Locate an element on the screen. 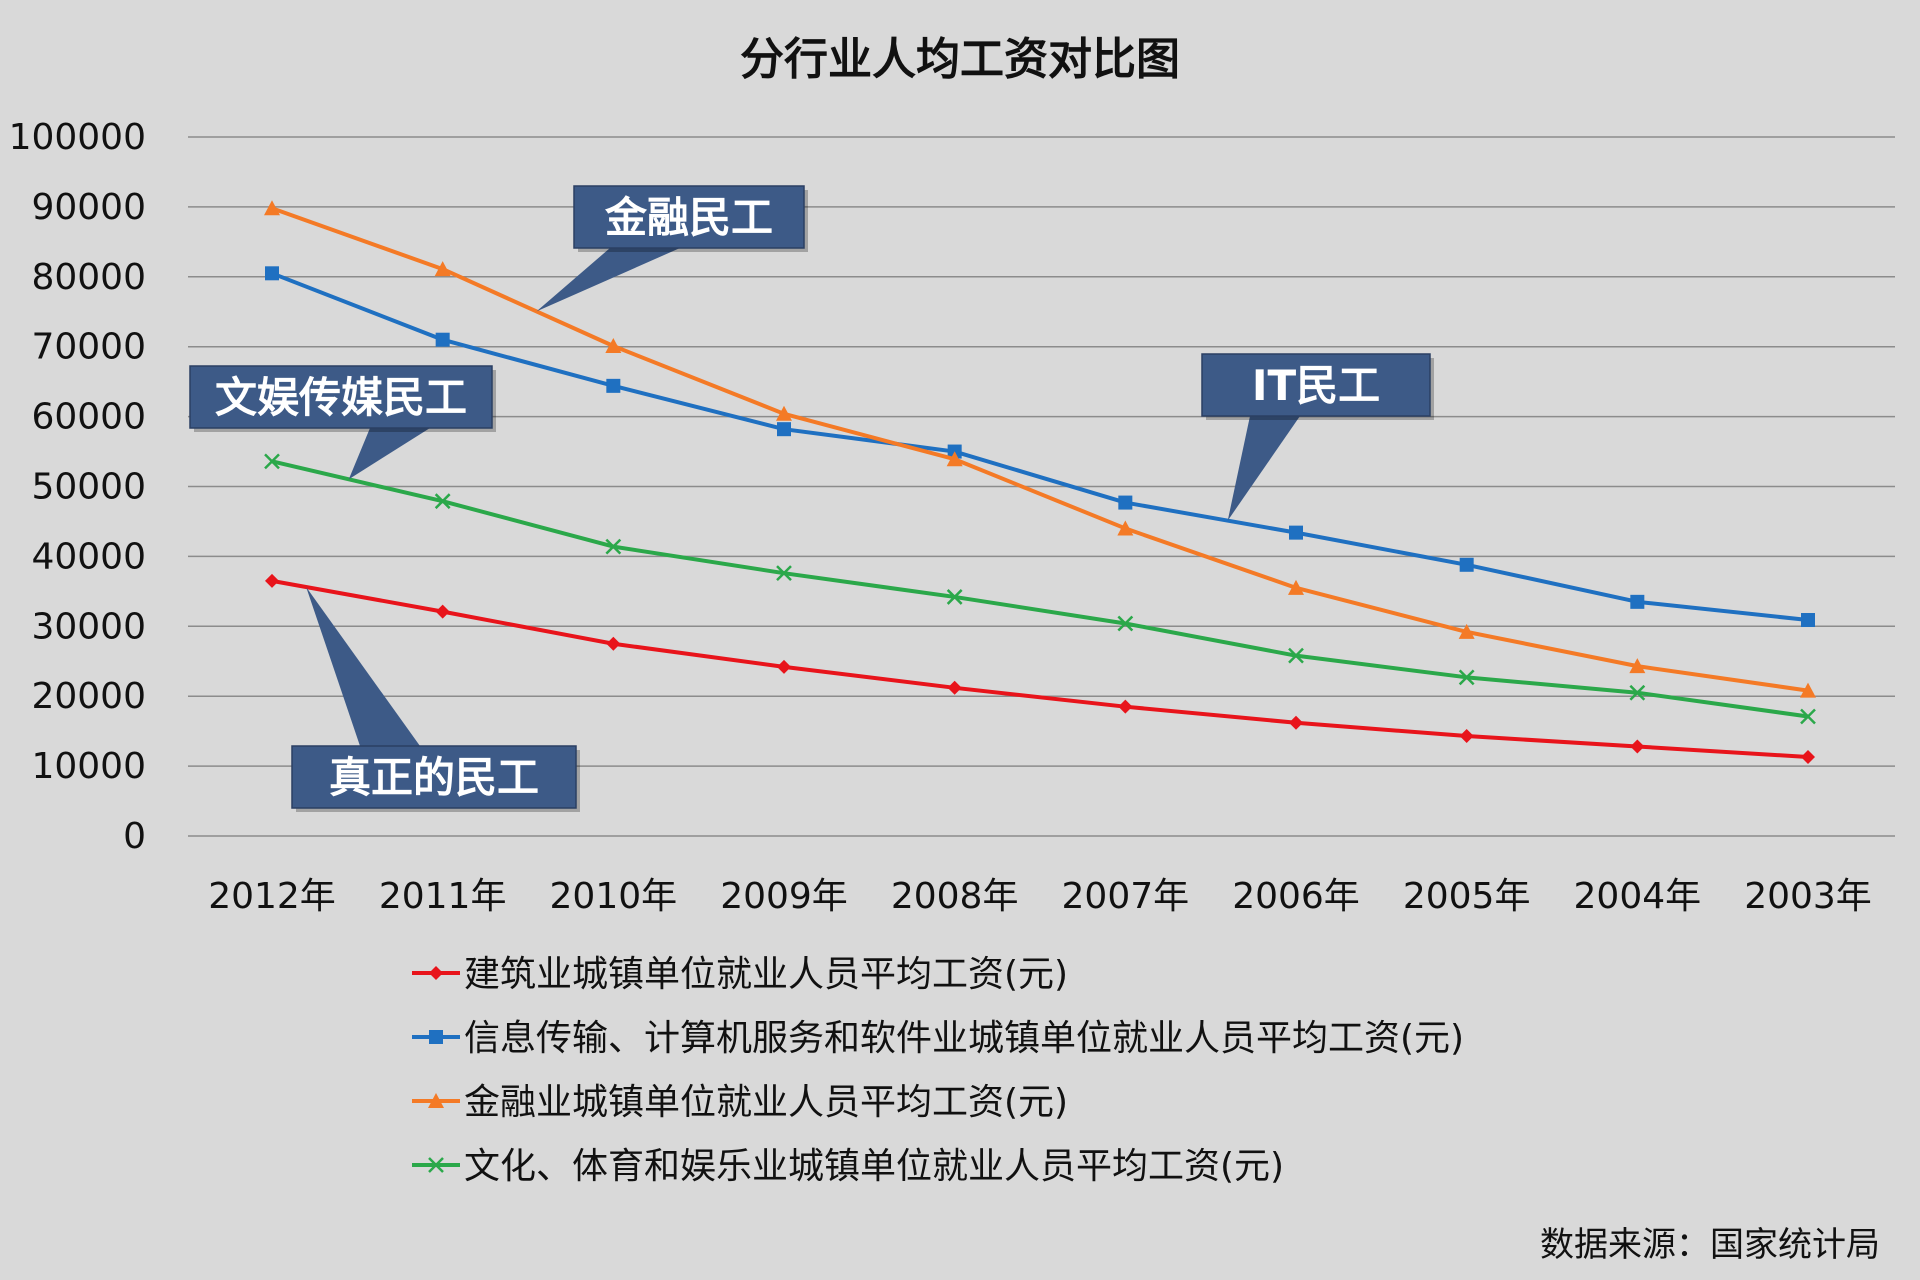 The width and height of the screenshot is (1920, 1280). x-tick-label: 2004年 is located at coordinates (1638, 896).